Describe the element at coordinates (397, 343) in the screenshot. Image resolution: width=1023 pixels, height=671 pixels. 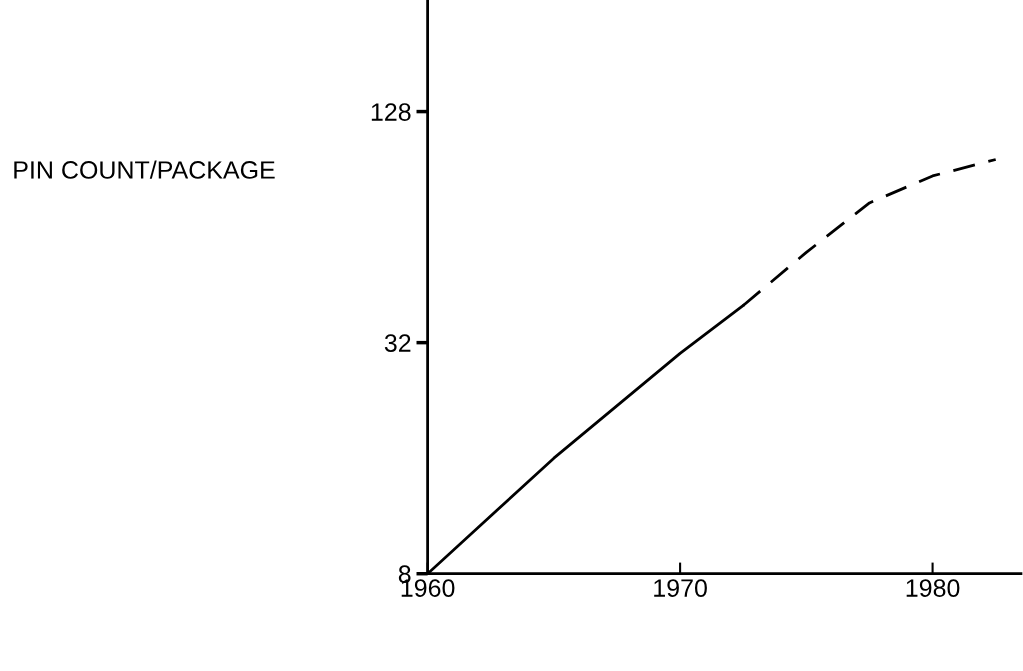
I see `y-tick-label: 32` at that location.